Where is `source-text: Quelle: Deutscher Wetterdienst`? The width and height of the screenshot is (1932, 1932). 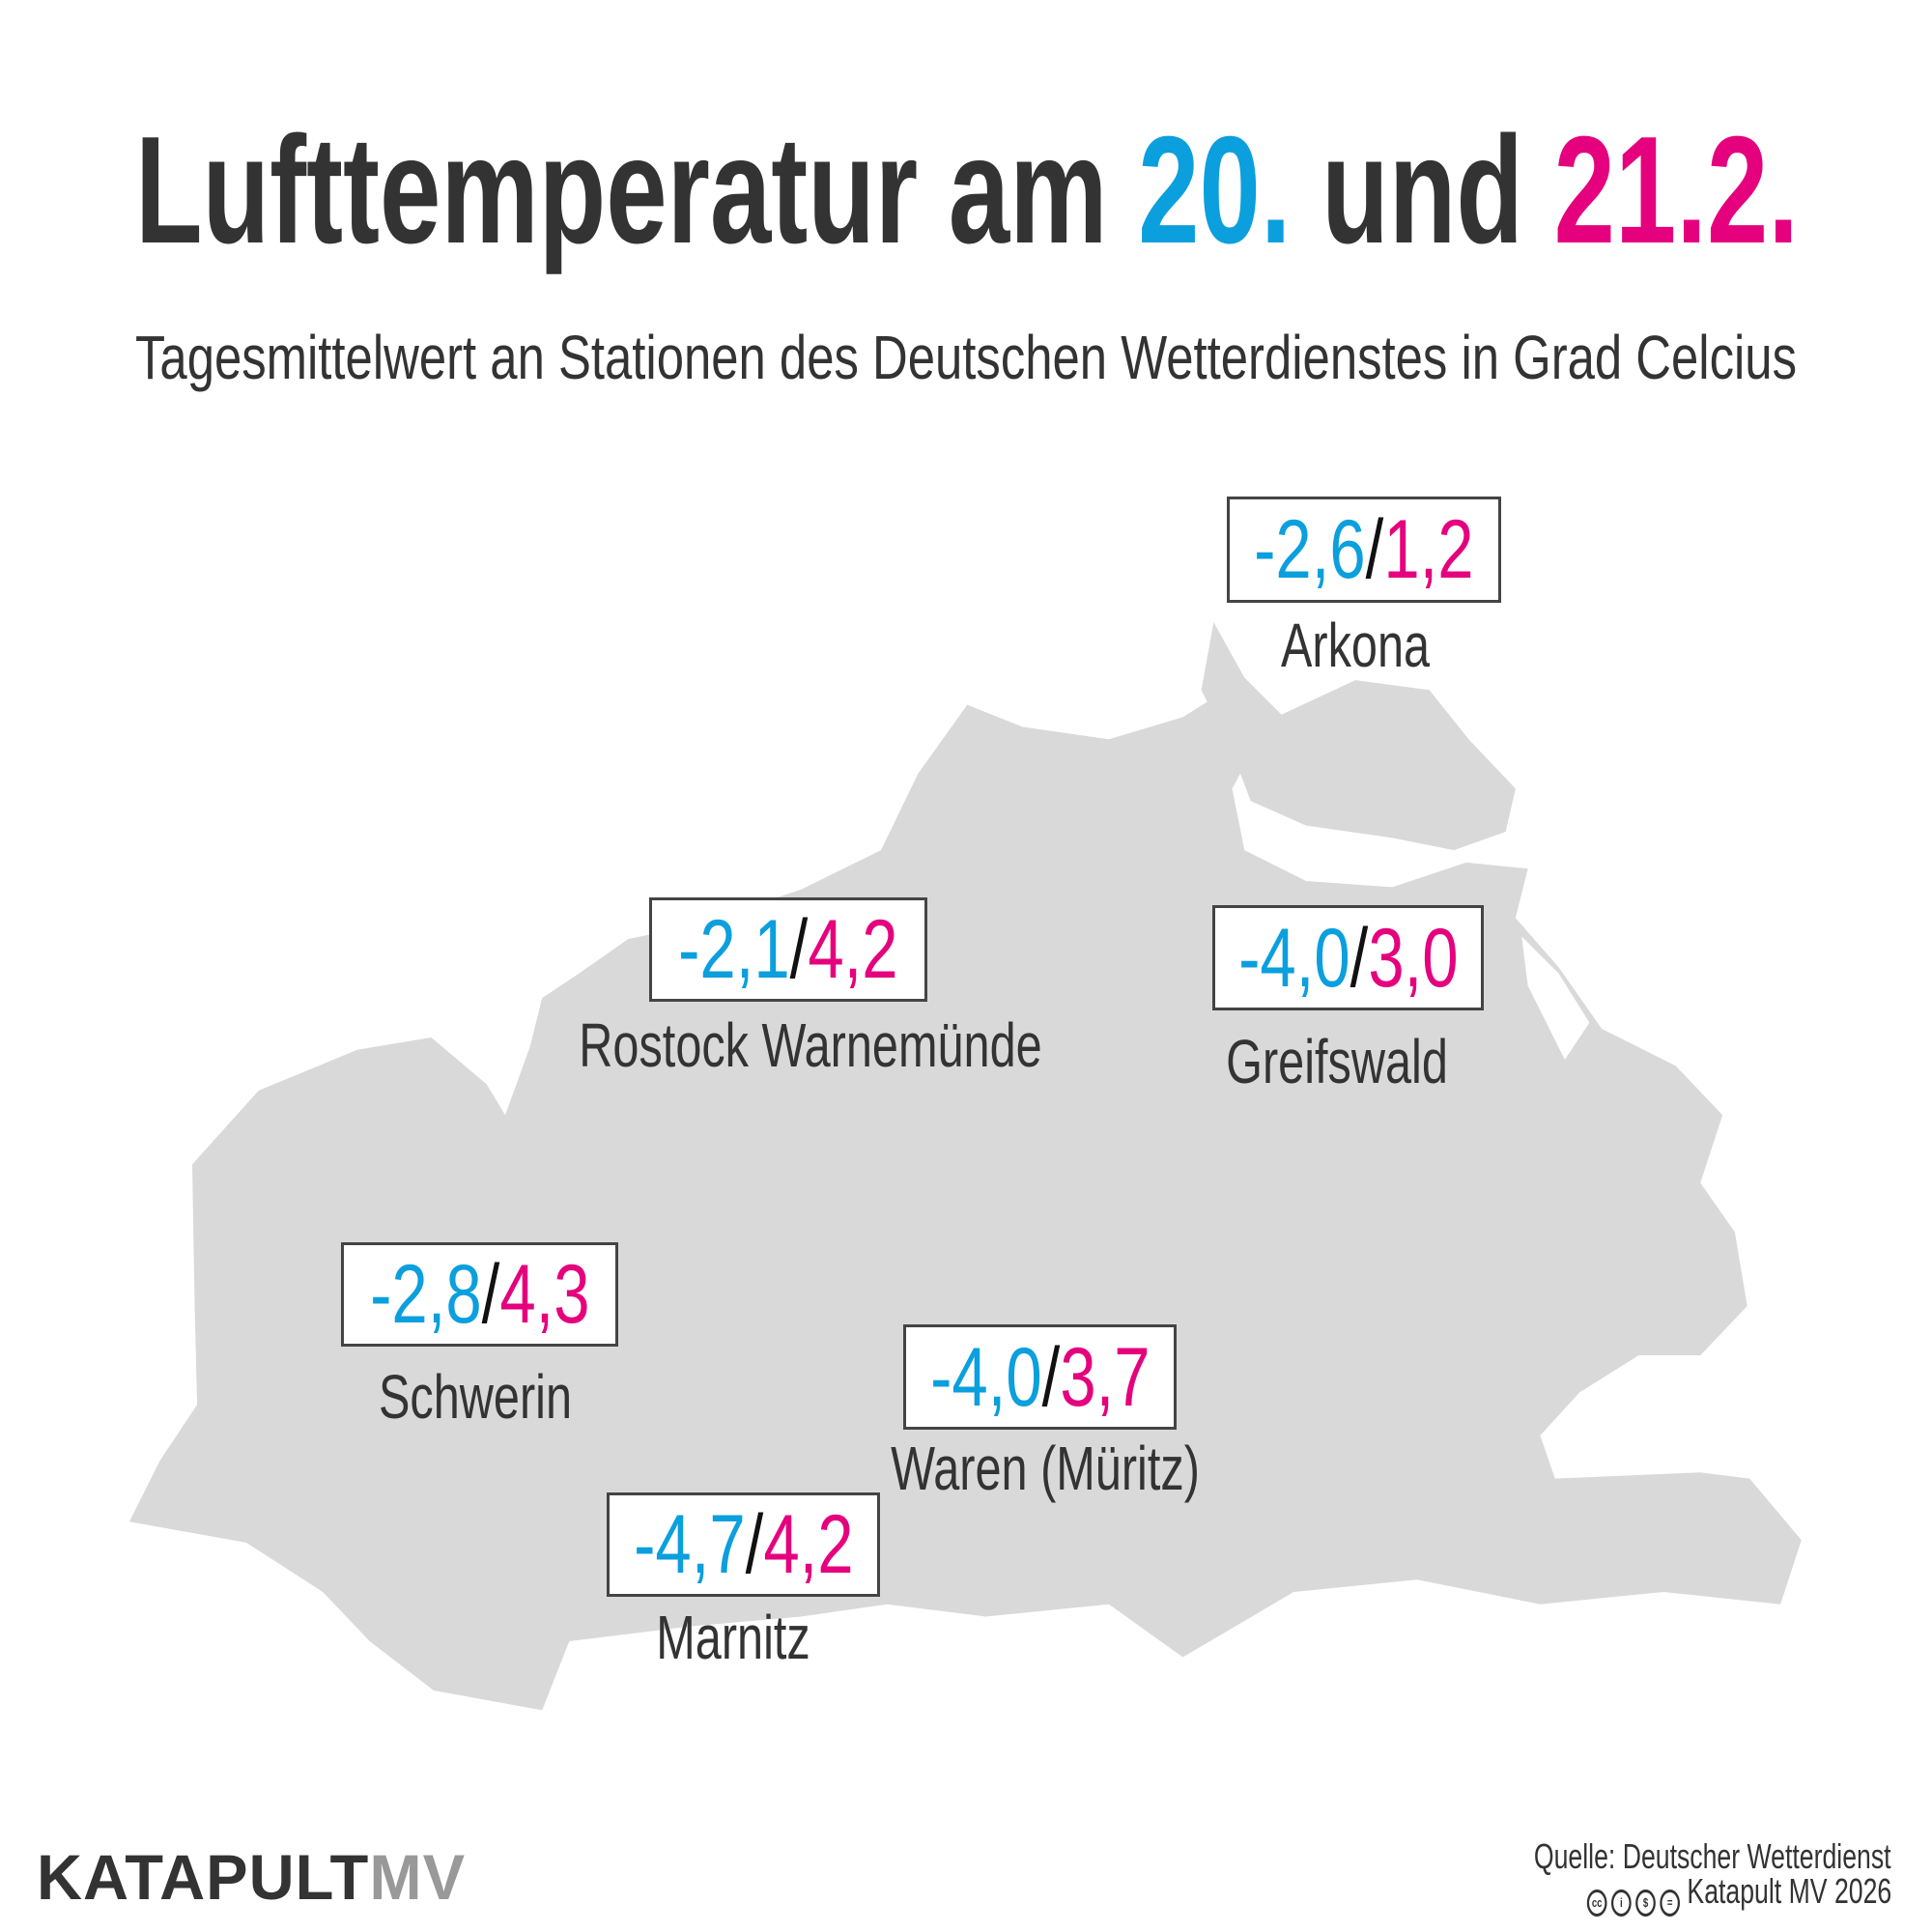
source-text: Quelle: Deutscher Wetterdienst is located at coordinates (1712, 1856).